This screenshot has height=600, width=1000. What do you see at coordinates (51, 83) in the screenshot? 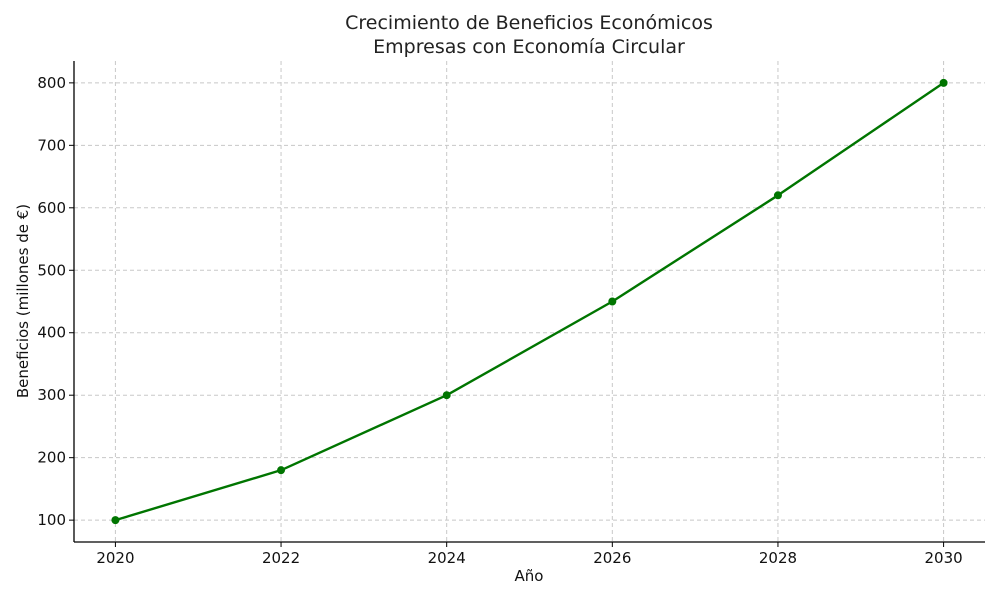
I see `y-tick-label: 800` at bounding box center [51, 83].